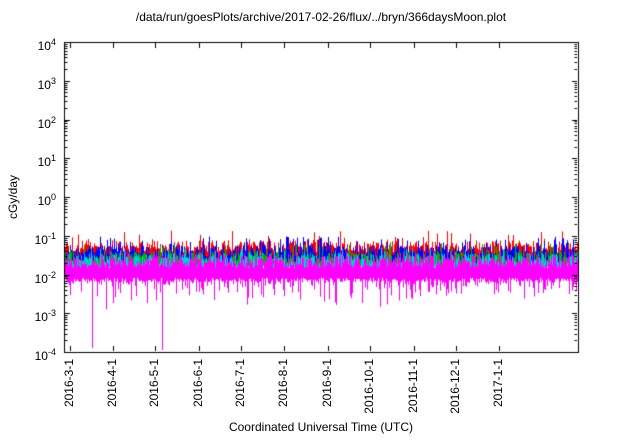 This screenshot has width=640, height=448. Describe the element at coordinates (283, 383) in the screenshot. I see `x-tick-label: 2016-8-1` at that location.